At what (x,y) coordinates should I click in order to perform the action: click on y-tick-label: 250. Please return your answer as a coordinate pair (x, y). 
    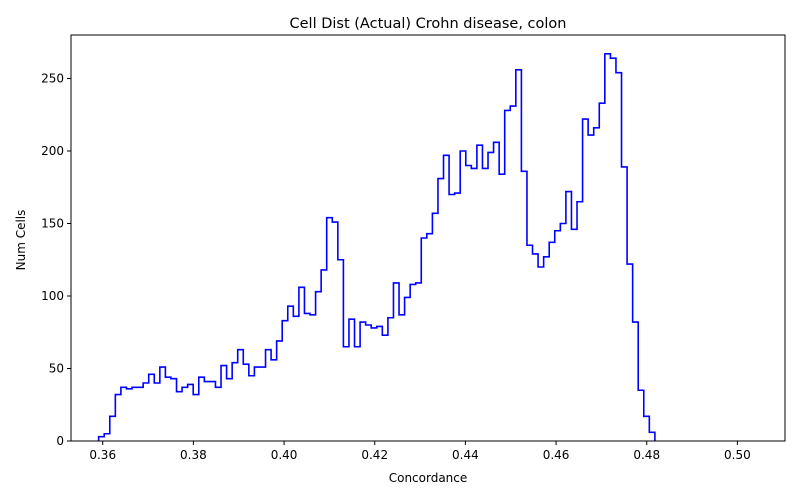
    Looking at the image, I should click on (52, 79).